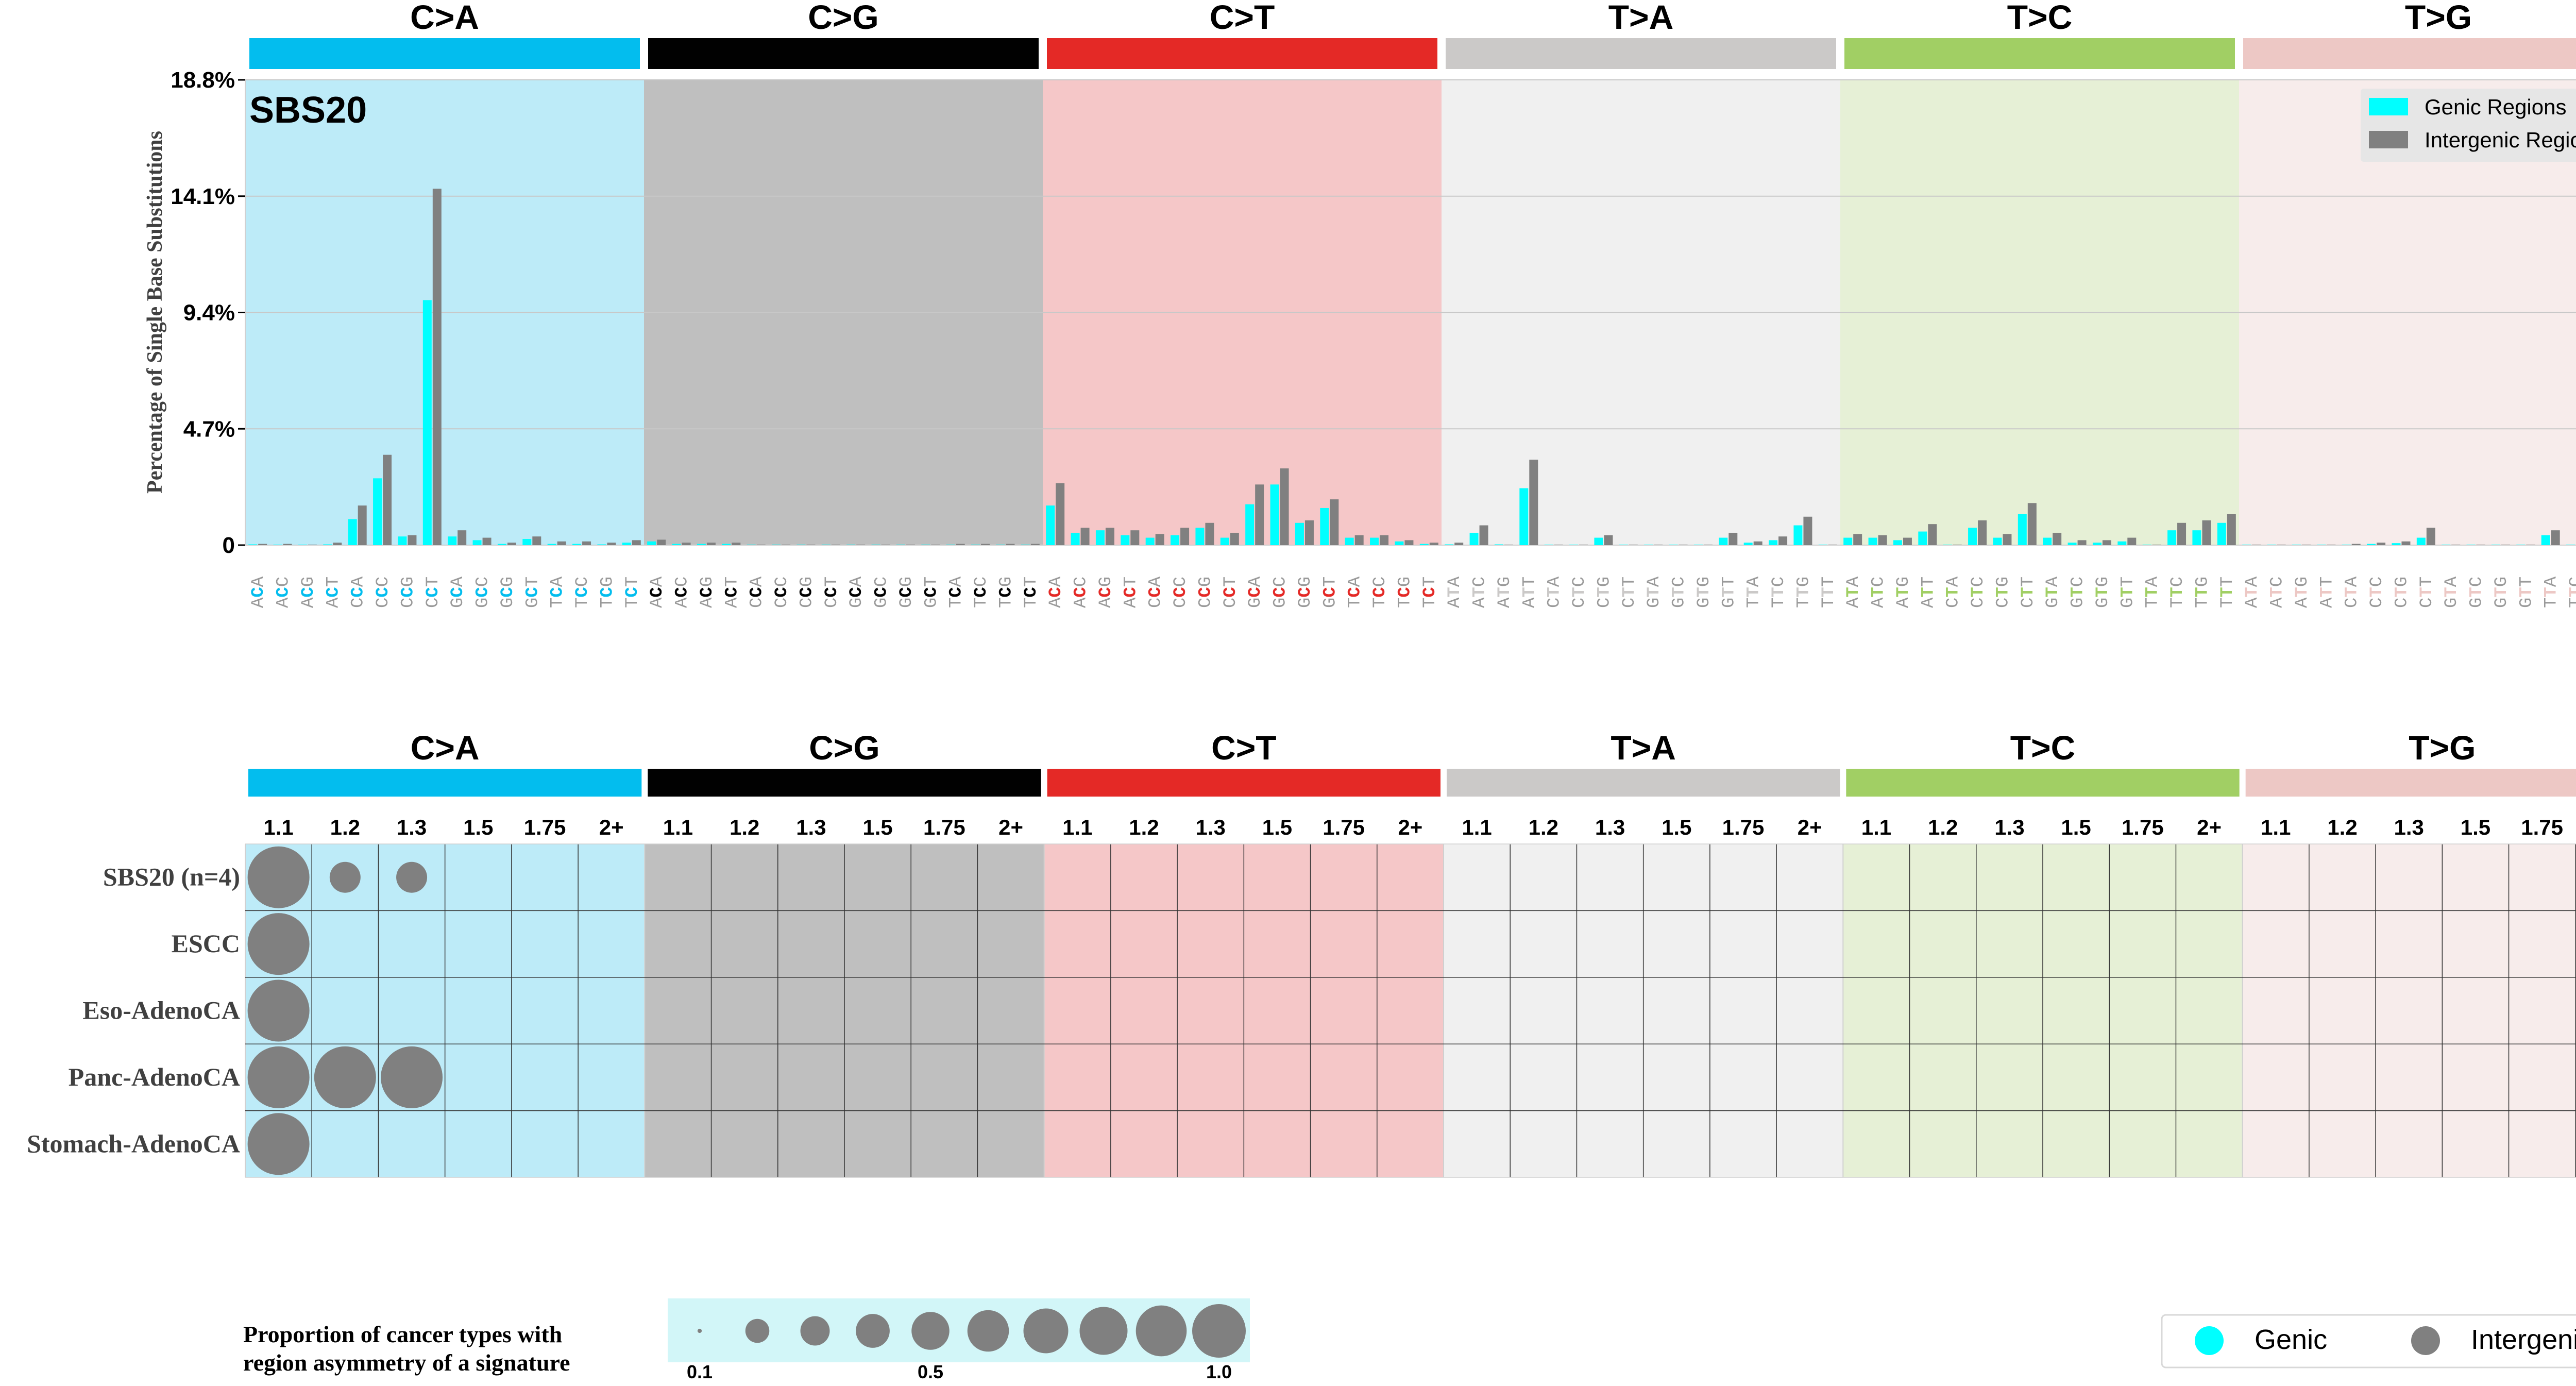 This screenshot has height=1386, width=2576. I want to click on x-tick-label: TTG, so click(2202, 592).